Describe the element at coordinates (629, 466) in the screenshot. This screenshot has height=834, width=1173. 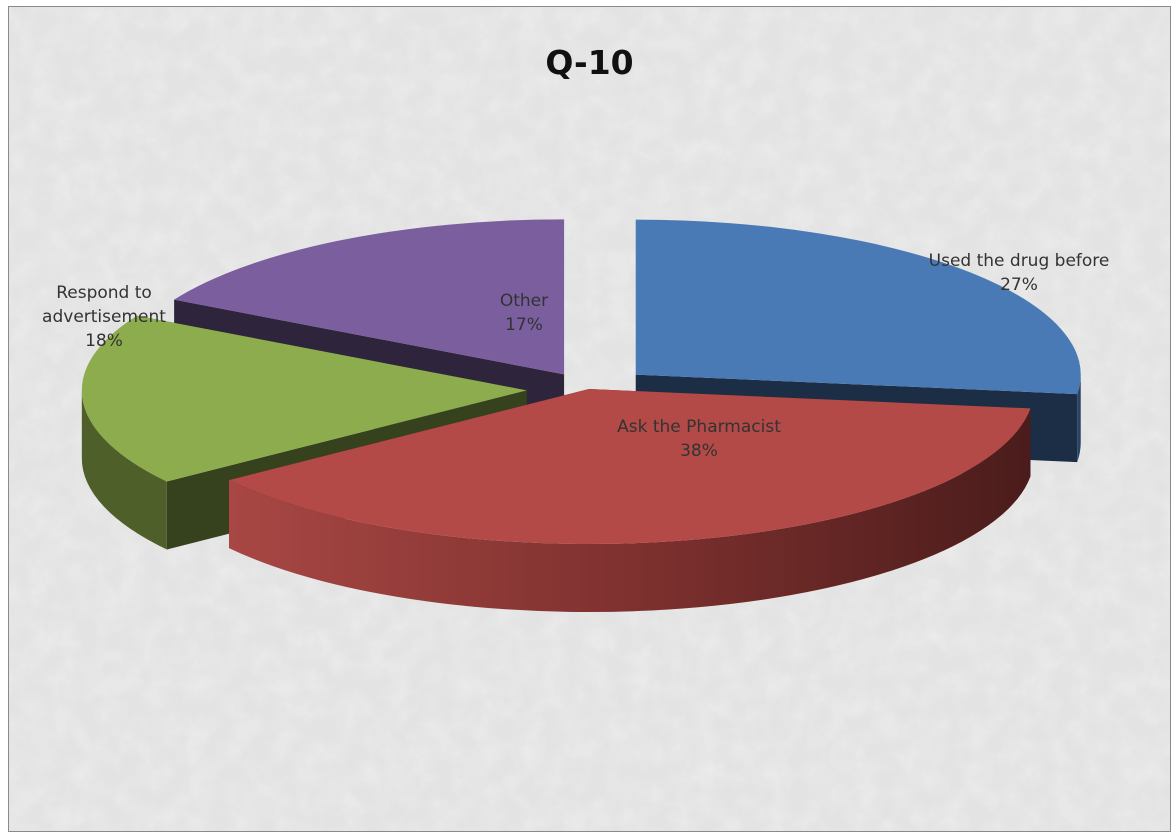
I see `pie-slice-ask-pharmacist-top` at that location.